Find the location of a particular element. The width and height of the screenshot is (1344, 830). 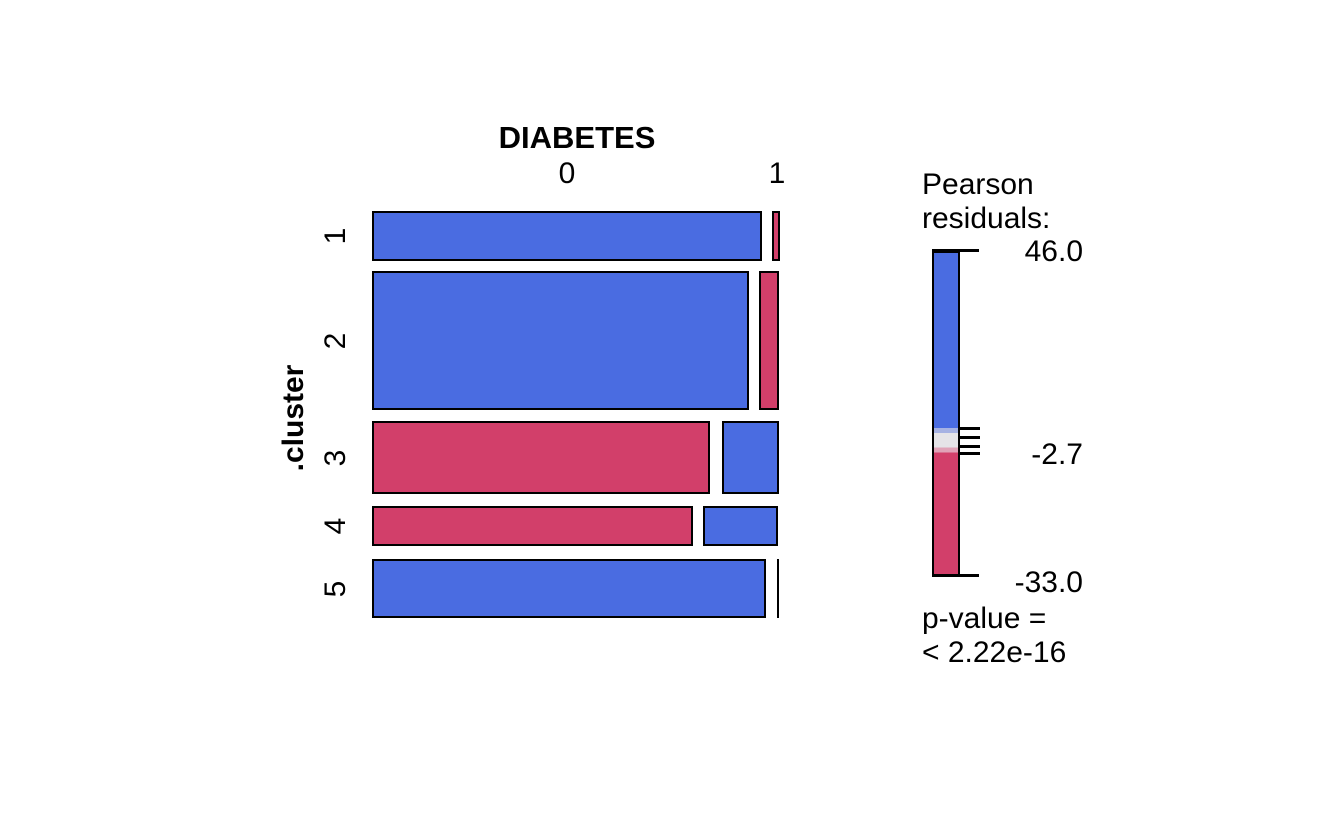

mosaic-cell-cluster1-diabetes0 is located at coordinates (567, 236).